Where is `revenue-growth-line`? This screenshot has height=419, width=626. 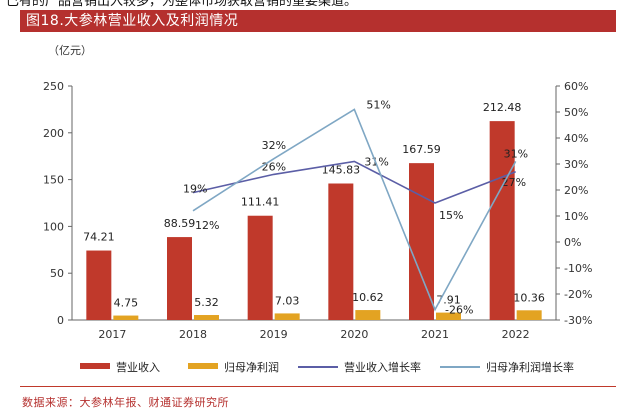 revenue-growth-line is located at coordinates (354, 182).